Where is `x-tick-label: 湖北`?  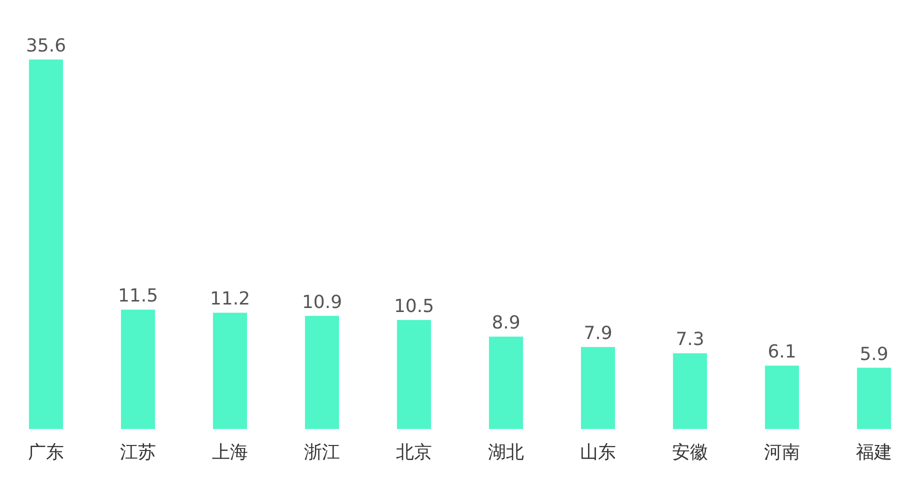
x-tick-label: 湖北 is located at coordinates (506, 452).